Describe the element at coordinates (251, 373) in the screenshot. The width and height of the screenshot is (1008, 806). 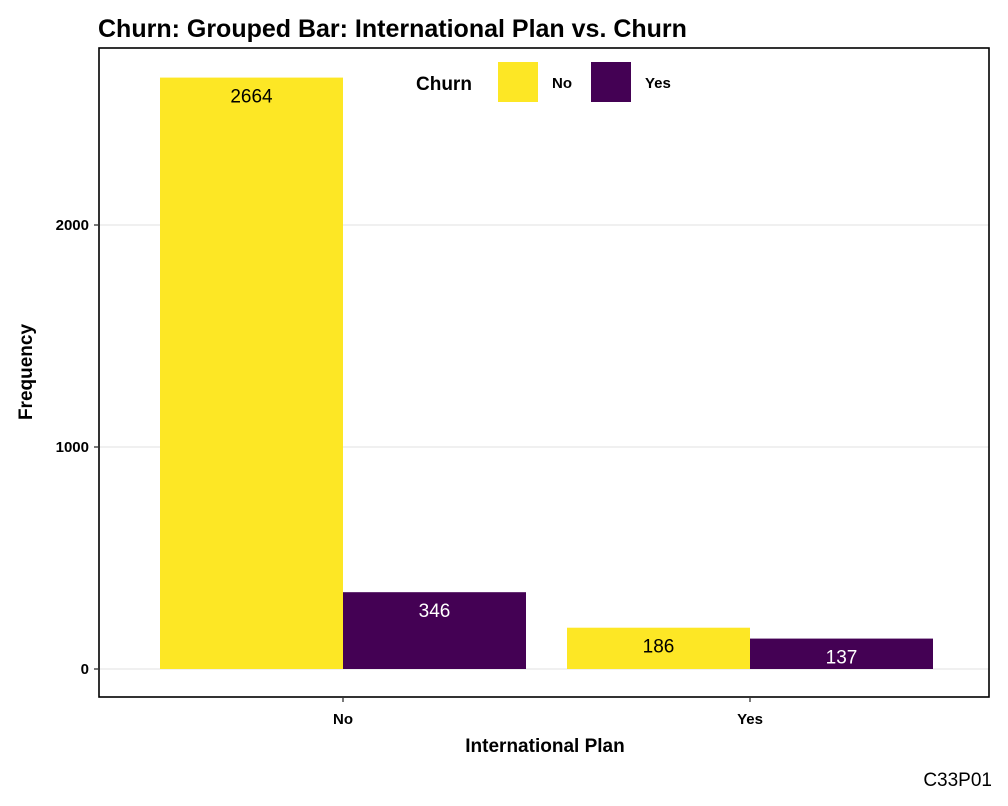
I see `bar-no-no` at that location.